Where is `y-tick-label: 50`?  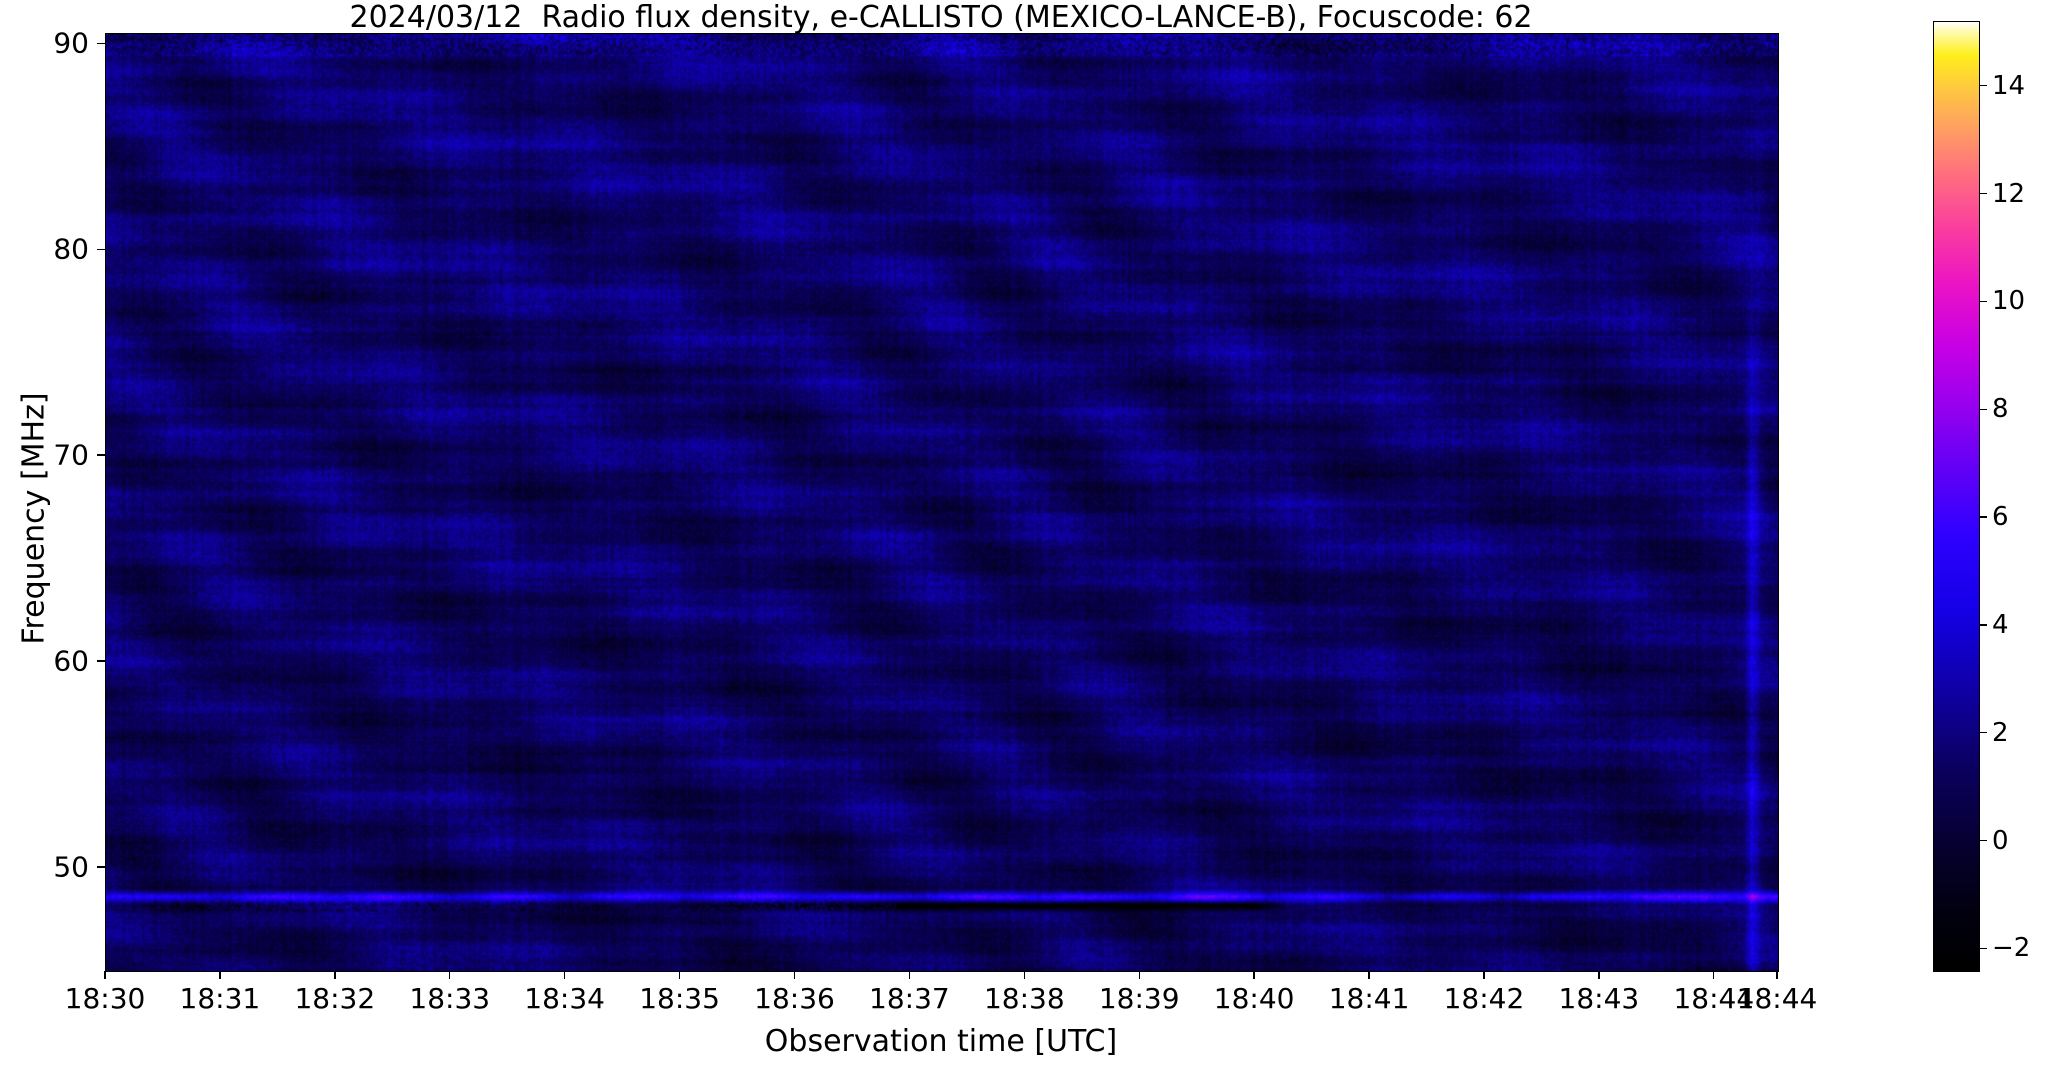 y-tick-label: 50 is located at coordinates (71, 867).